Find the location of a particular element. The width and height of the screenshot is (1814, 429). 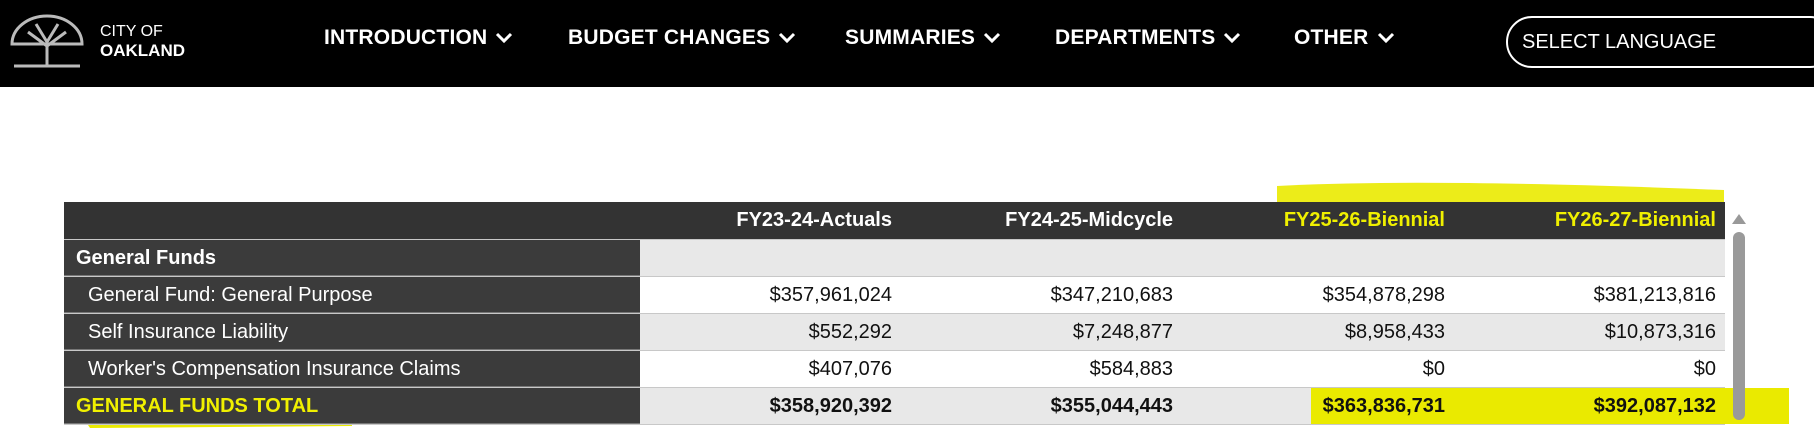

cell-value: $8,958,433 is located at coordinates (1394, 332).